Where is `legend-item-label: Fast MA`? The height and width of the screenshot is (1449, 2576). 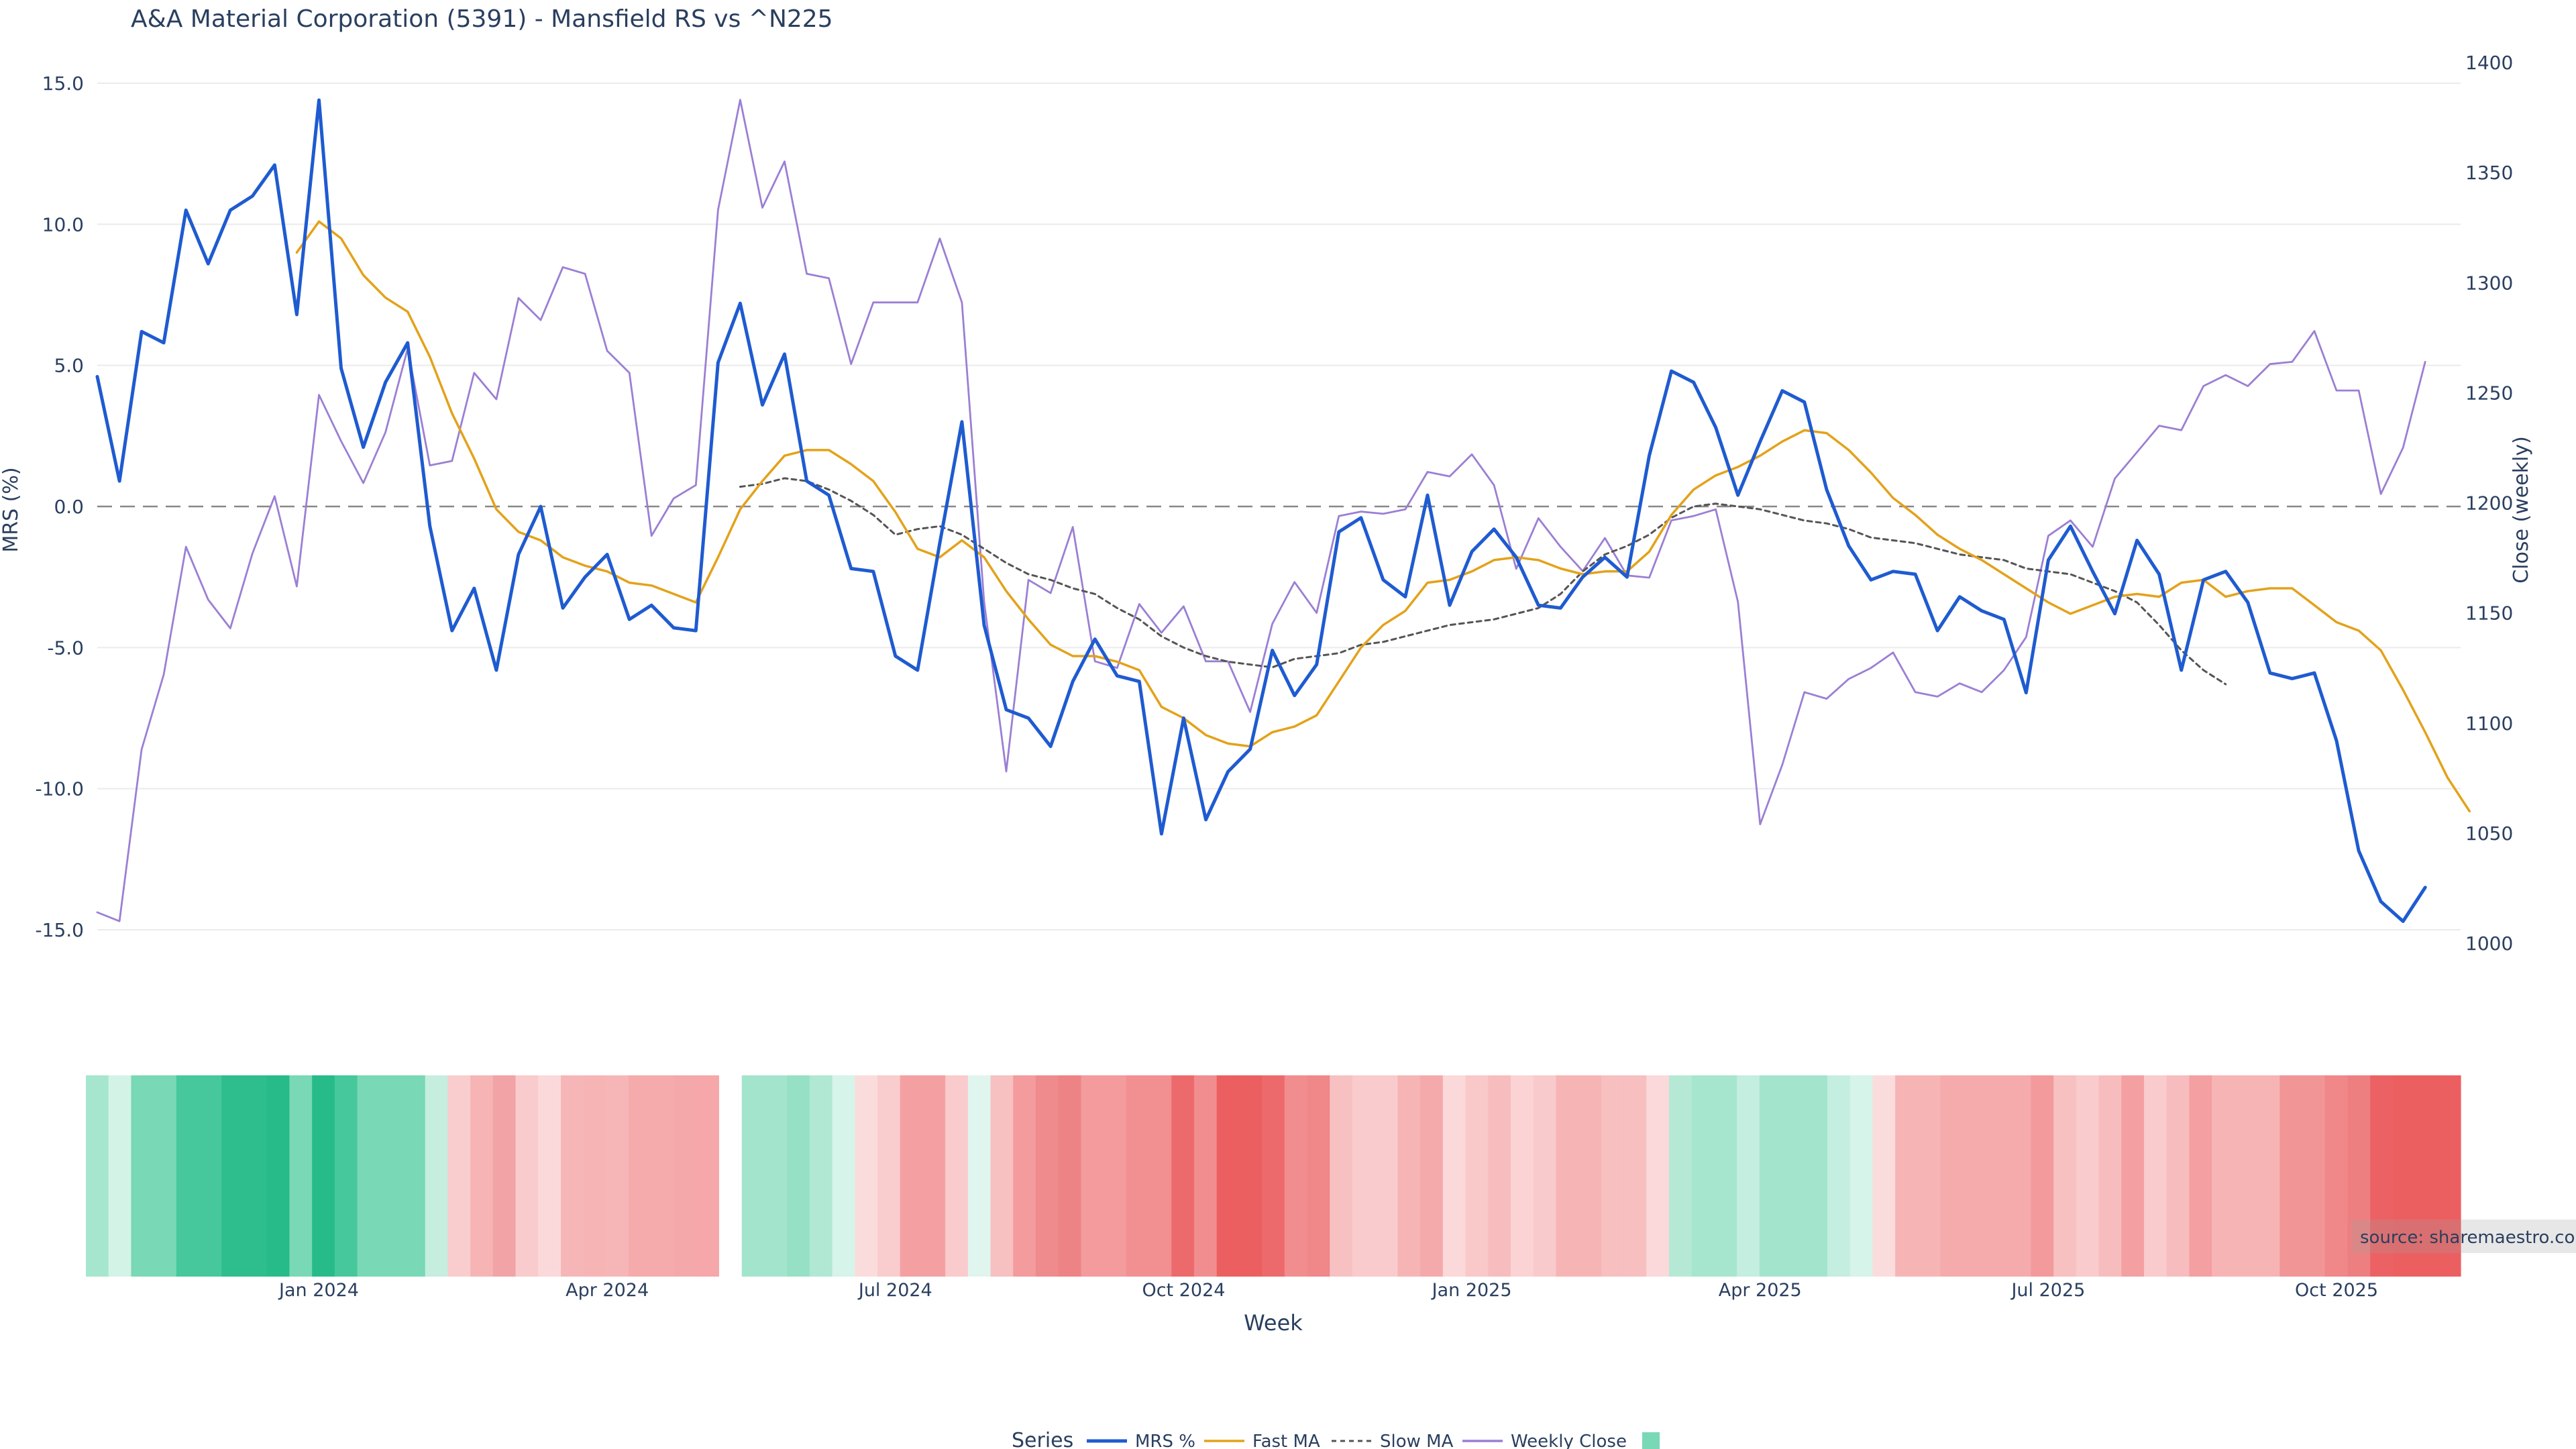
legend-item-label: Fast MA is located at coordinates (1286, 1440).